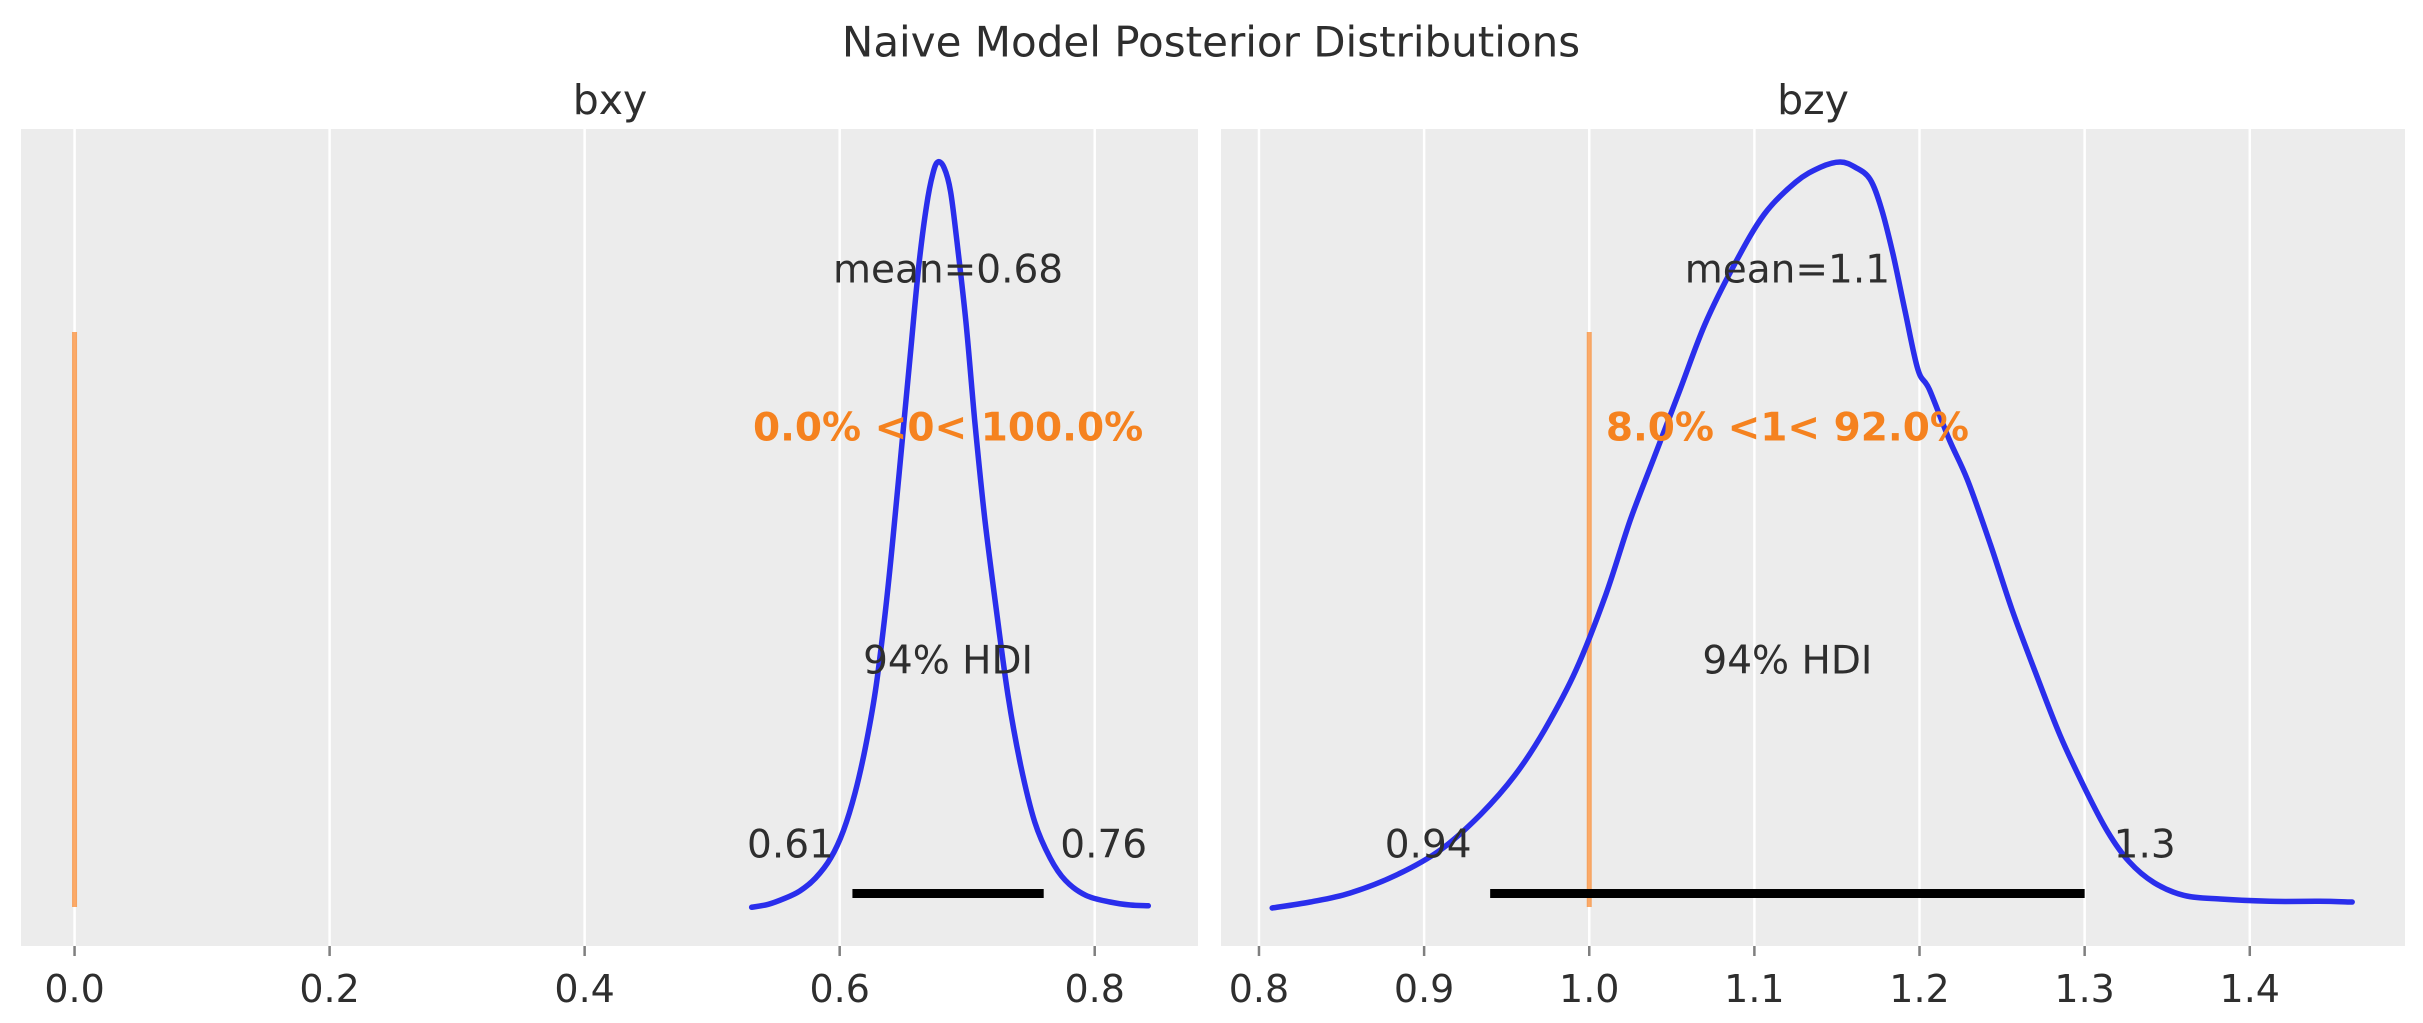 Image resolution: width=2423 pixels, height=1023 pixels. I want to click on x-tick-label: 1.1, so click(1754, 989).